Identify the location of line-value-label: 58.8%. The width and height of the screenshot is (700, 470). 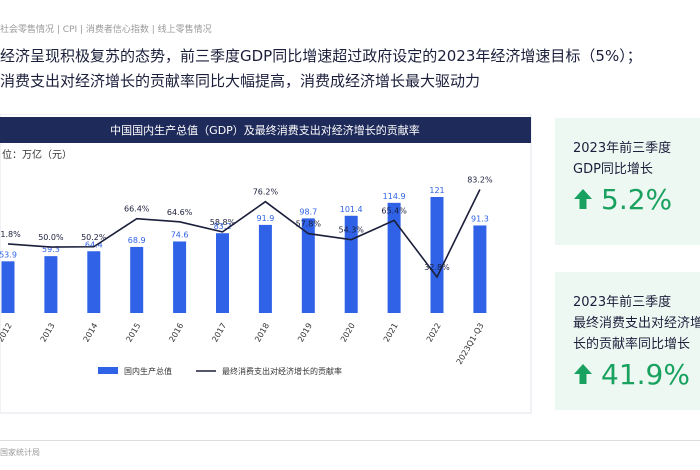
(223, 222).